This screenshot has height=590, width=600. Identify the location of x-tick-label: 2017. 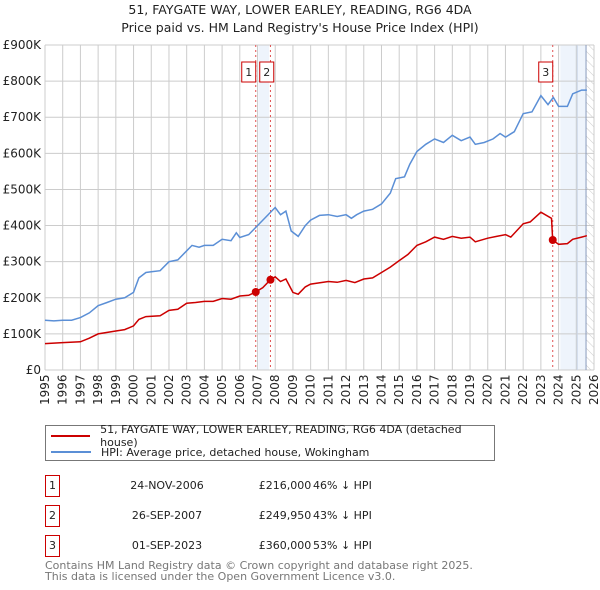
(435, 389).